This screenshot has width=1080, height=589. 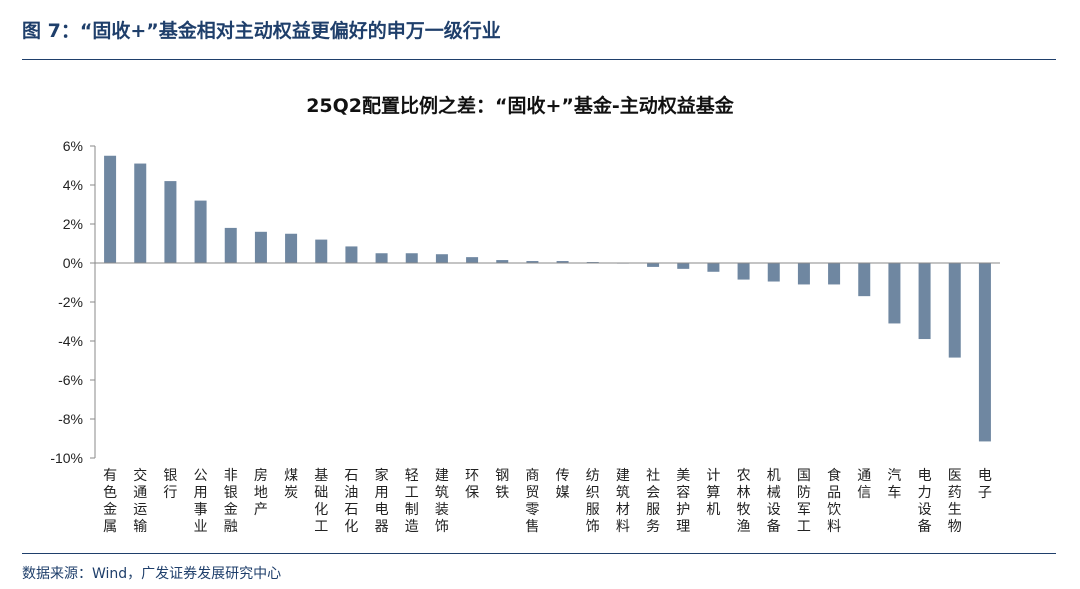 What do you see at coordinates (894, 484) in the screenshot?
I see `x-tick-label: 汽车` at bounding box center [894, 484].